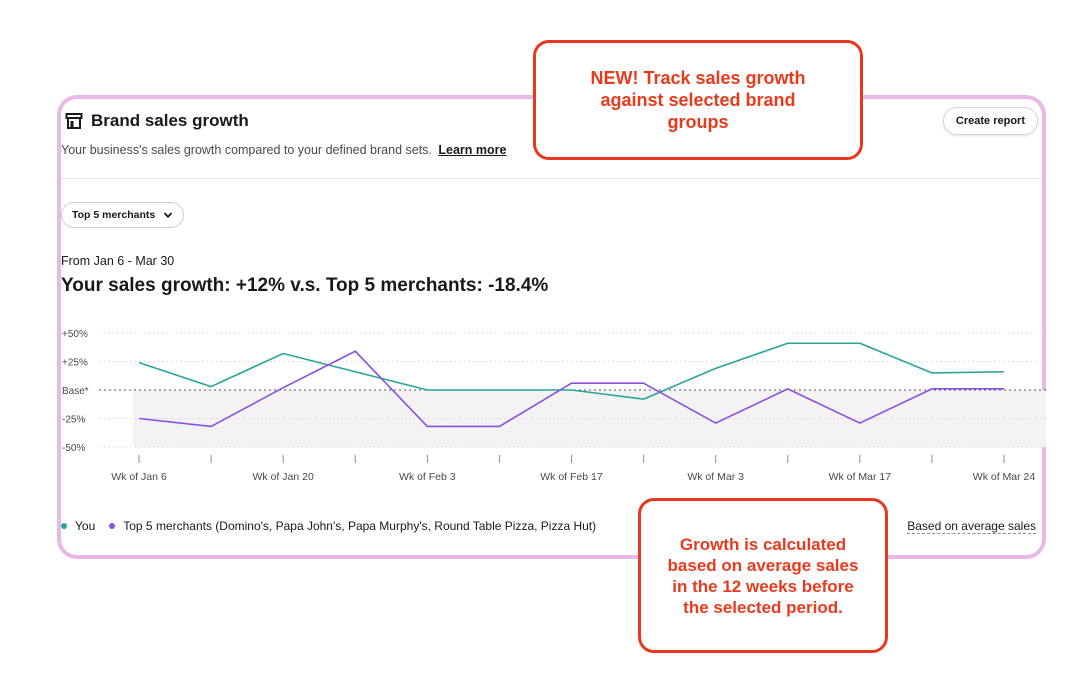 The width and height of the screenshot is (1088, 694). Describe the element at coordinates (860, 477) in the screenshot. I see `x-tick-label: Wk of Mar 17` at that location.